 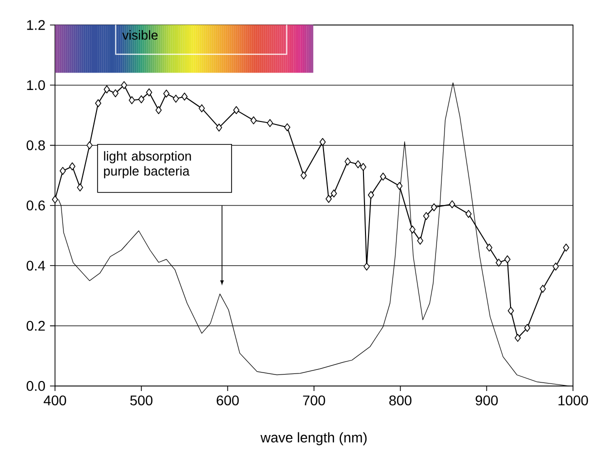 I want to click on x-tick-label: 800, so click(x=400, y=400).